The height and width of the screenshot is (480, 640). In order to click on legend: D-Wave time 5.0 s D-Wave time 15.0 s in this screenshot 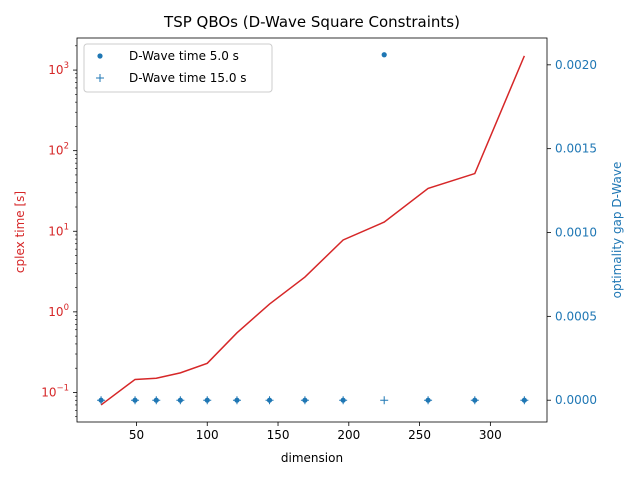, I will do `click(178, 68)`.